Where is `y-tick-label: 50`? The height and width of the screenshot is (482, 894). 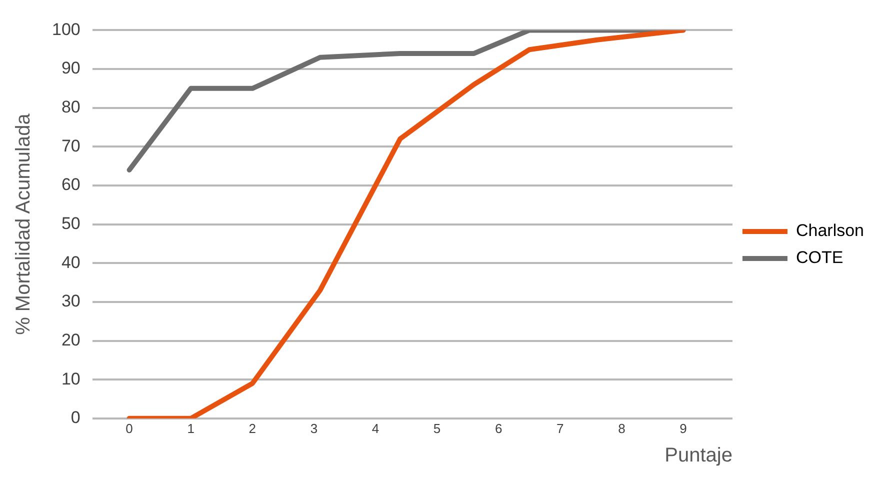
y-tick-label: 50 is located at coordinates (70, 223).